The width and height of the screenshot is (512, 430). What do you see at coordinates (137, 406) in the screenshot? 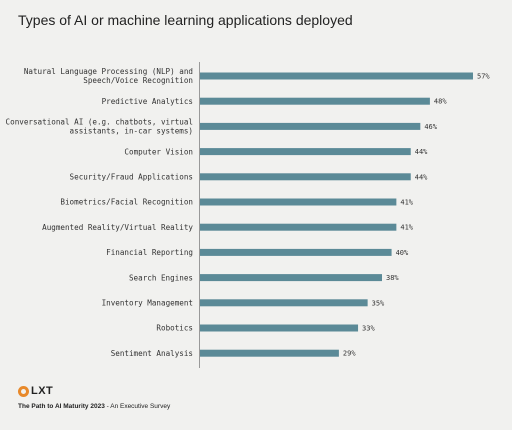
I see `source-subtitle: - An Executive Survey` at bounding box center [137, 406].